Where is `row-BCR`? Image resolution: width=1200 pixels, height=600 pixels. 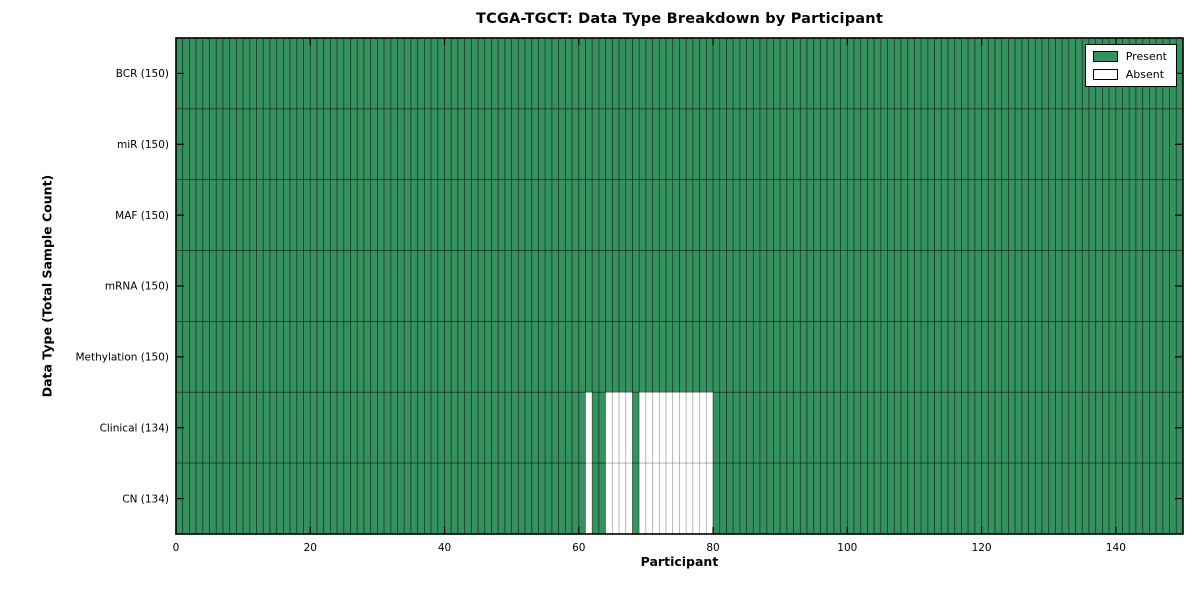
row-BCR is located at coordinates (679, 73).